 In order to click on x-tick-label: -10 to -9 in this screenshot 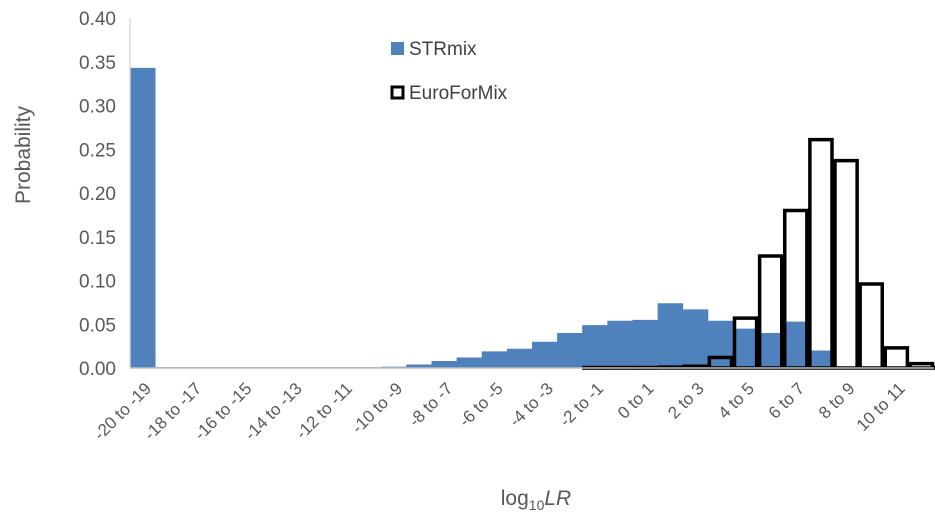, I will do `click(377, 408)`.